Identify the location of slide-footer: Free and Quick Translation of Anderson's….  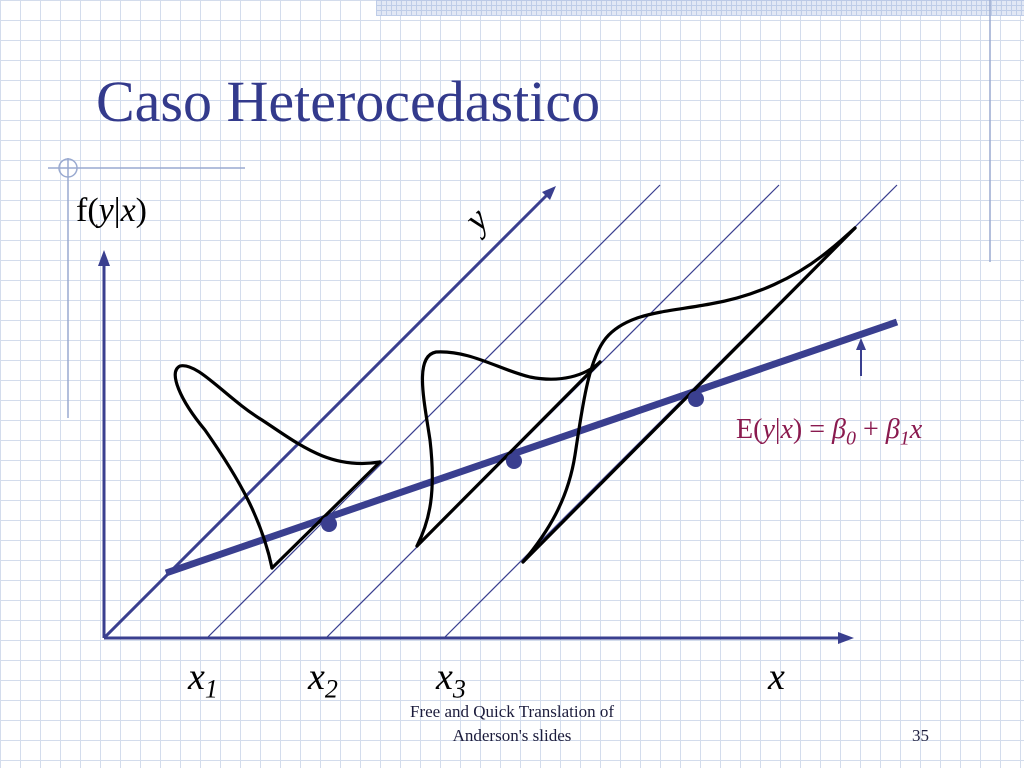
(512, 724).